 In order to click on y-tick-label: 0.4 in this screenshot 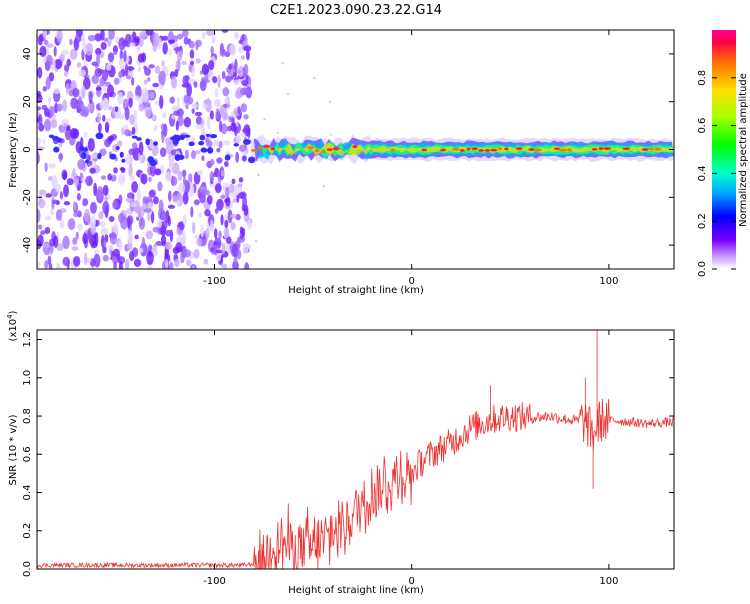, I will do `click(27, 493)`.